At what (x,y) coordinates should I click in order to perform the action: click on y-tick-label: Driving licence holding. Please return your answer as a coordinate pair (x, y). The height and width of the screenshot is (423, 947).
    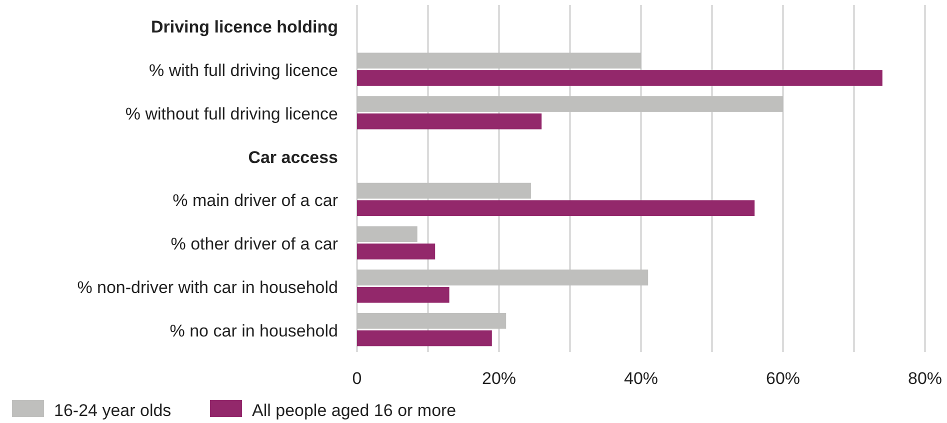
    Looking at the image, I should click on (244, 27).